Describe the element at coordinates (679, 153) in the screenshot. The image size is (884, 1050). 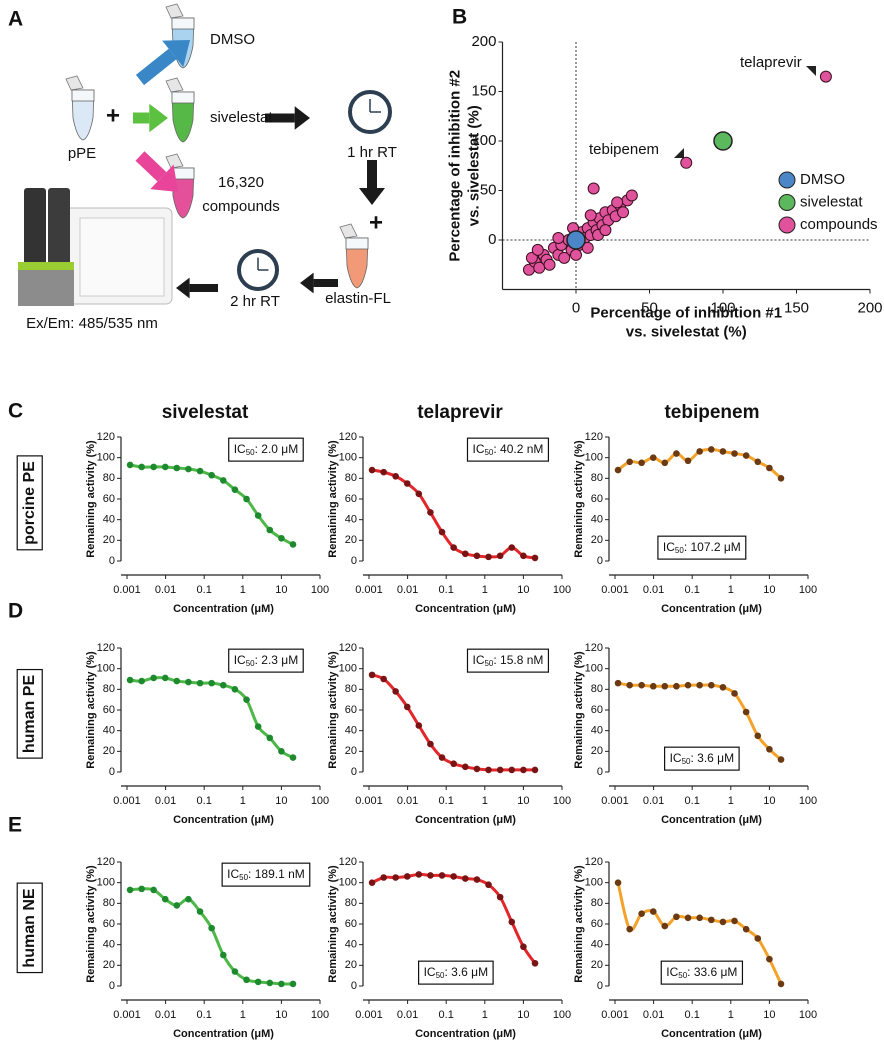
I see `pointer-tebipenem` at that location.